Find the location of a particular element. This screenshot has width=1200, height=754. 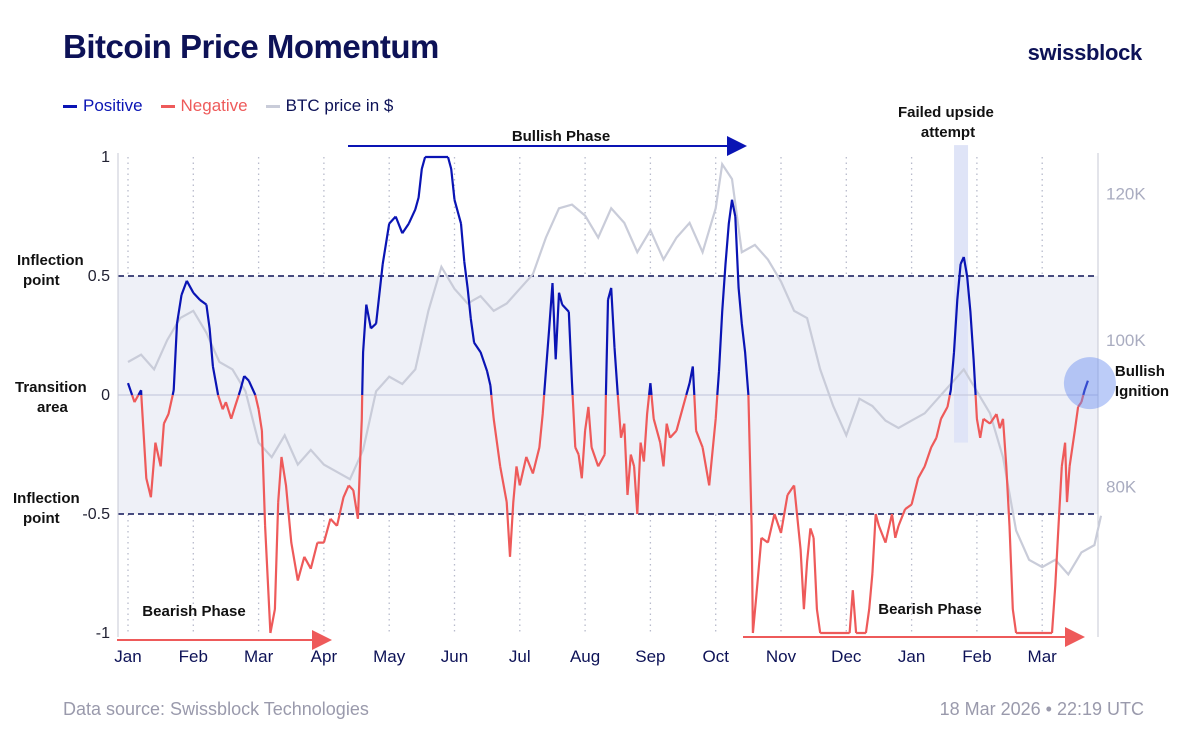

inflection-top-line-2: point is located at coordinates (41, 280).